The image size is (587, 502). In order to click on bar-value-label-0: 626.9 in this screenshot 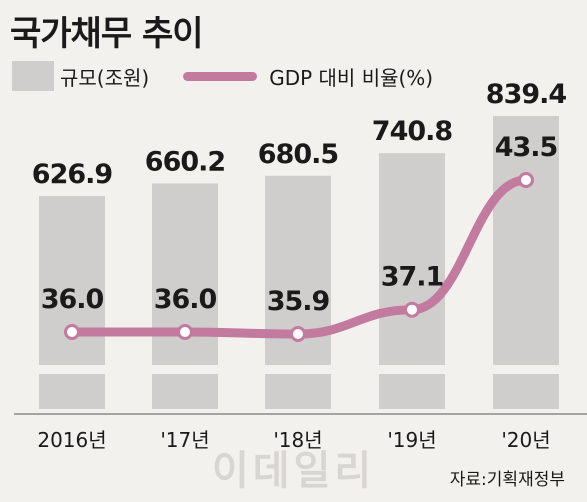, I will do `click(72, 174)`.